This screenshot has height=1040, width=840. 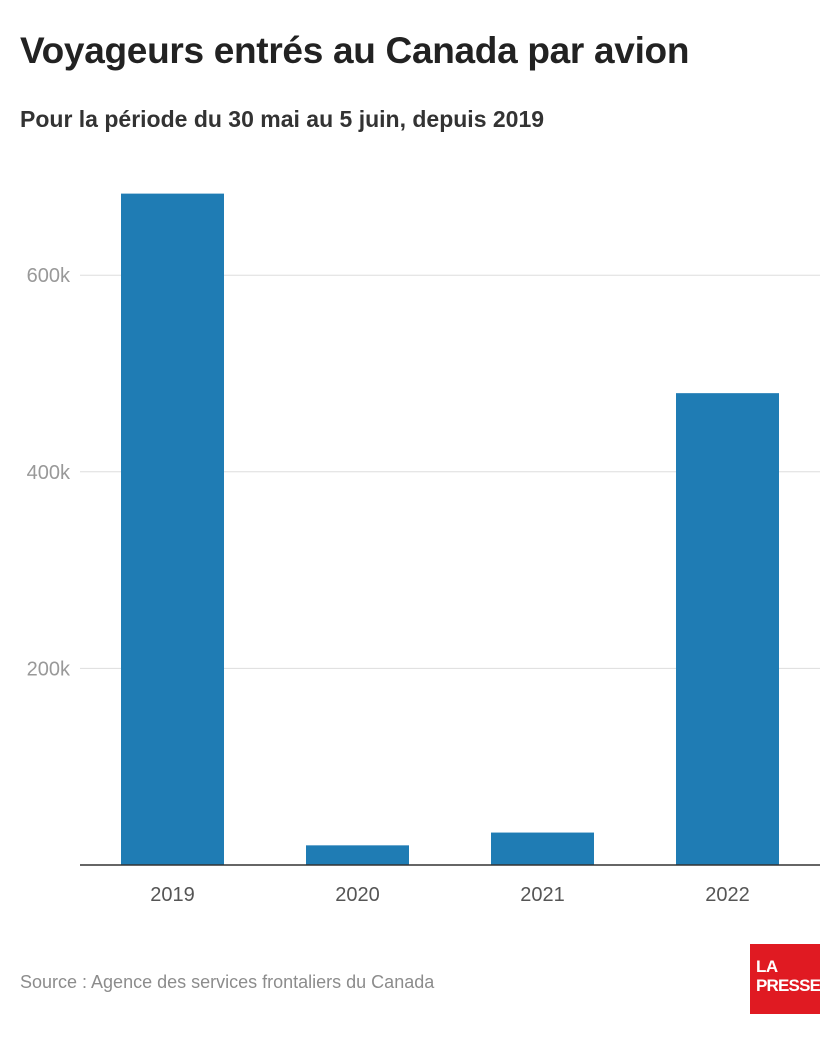 What do you see at coordinates (172, 529) in the screenshot?
I see `bar-2019` at bounding box center [172, 529].